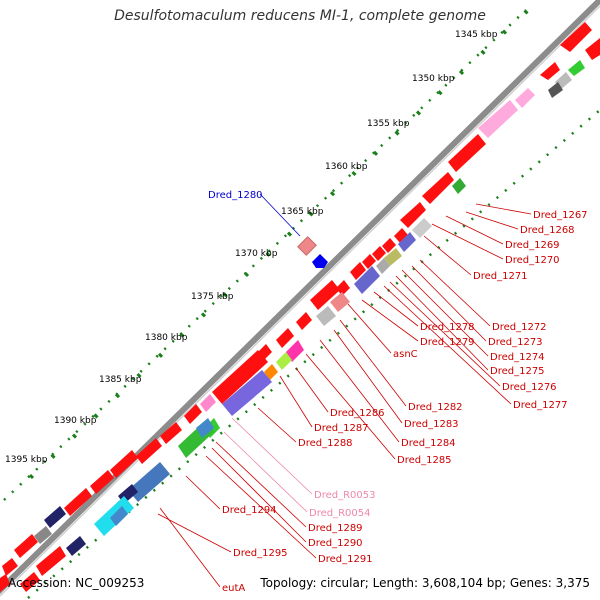 This screenshot has width=600, height=600. I want to click on scale-label: 1385 kbp, so click(120, 380).